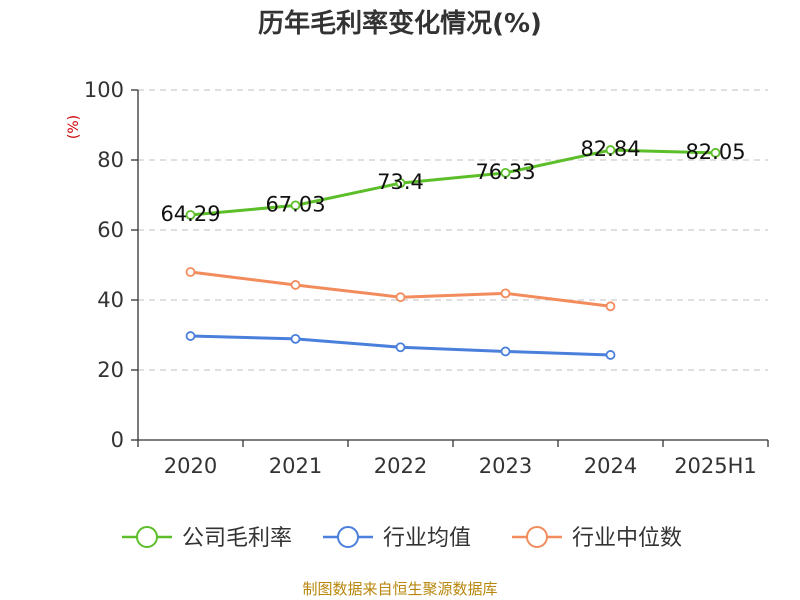 This screenshot has width=800, height=600. Describe the element at coordinates (427, 538) in the screenshot. I see `legend-label: 行业均值` at that location.